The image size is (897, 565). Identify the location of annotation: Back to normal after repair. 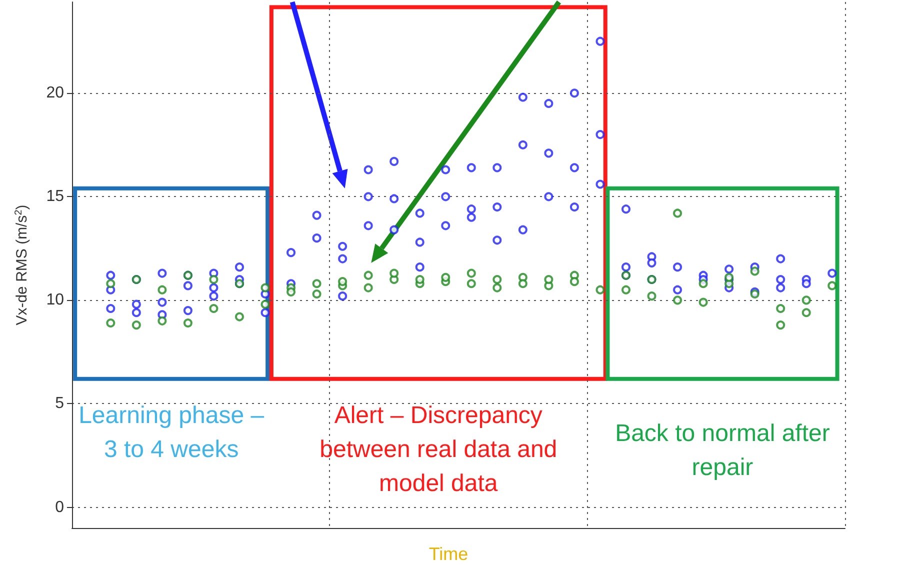
(722, 450).